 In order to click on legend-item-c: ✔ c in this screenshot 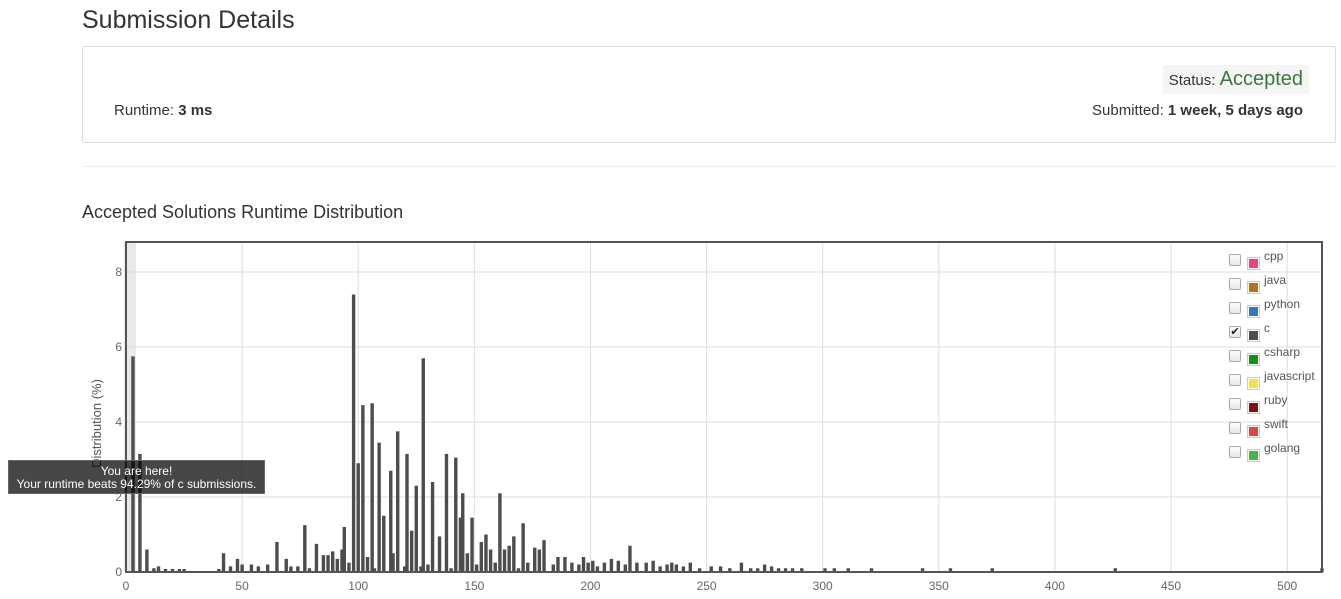, I will do `click(1281, 332)`.